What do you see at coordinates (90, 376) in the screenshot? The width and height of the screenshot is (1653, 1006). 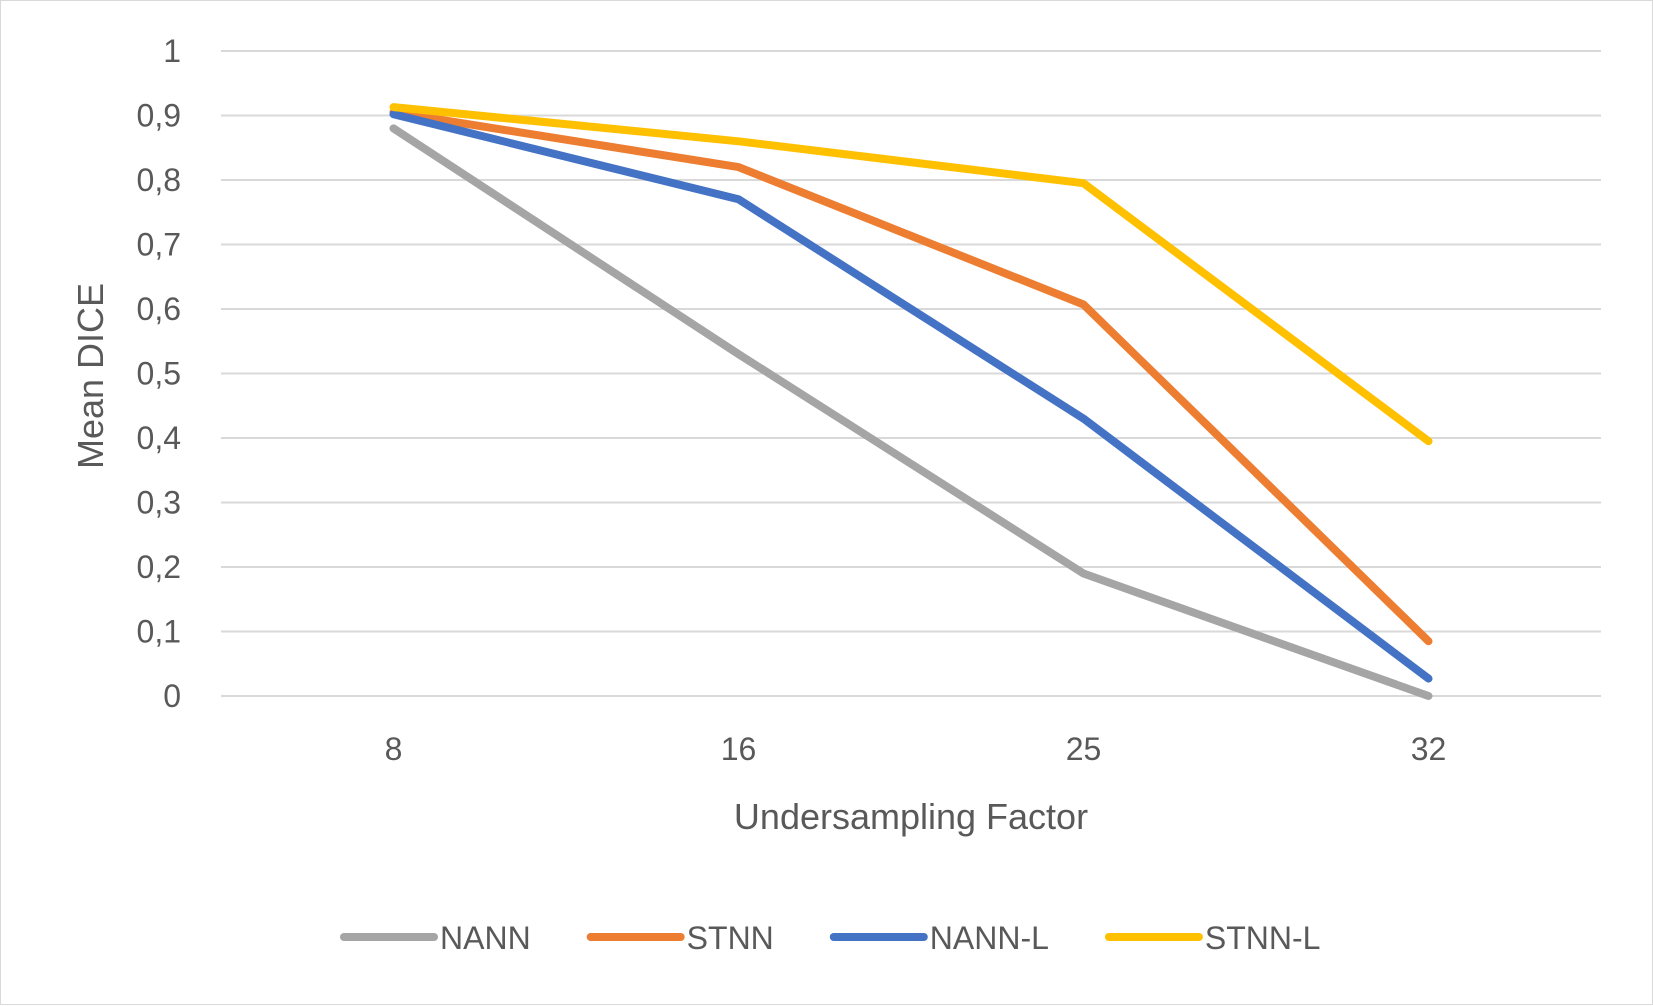 I see `y-axis-title: Mean DICE` at bounding box center [90, 376].